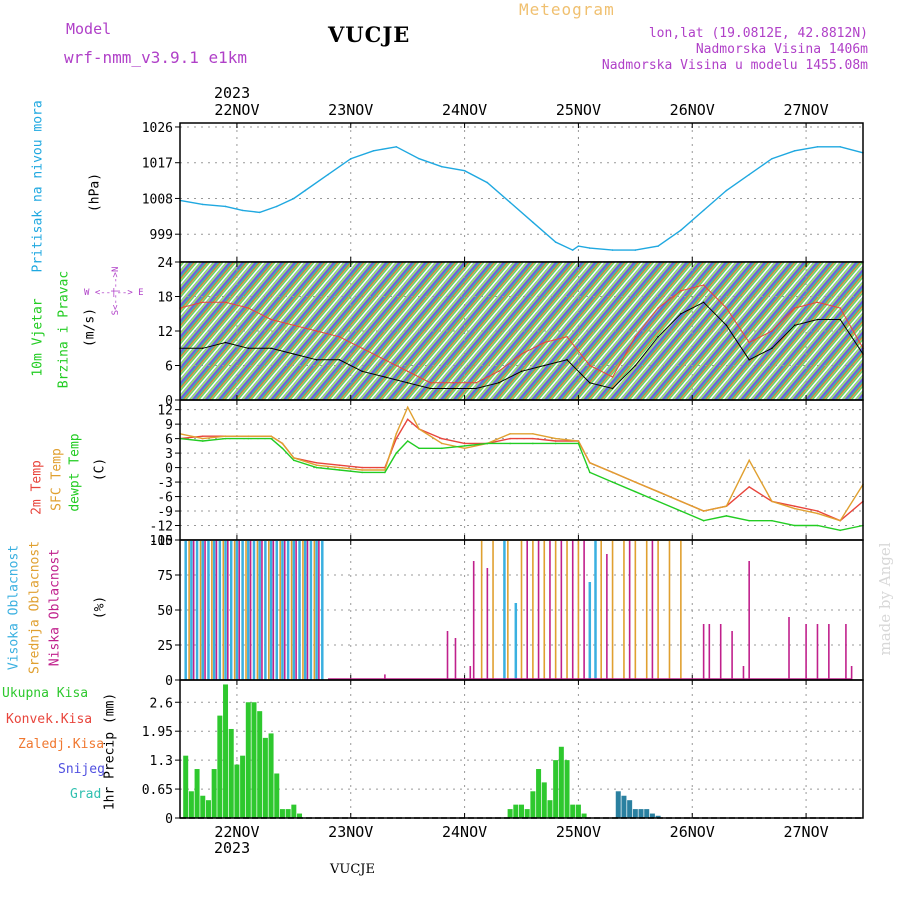  I want to click on y-tick-label: 1026, so click(157, 128).